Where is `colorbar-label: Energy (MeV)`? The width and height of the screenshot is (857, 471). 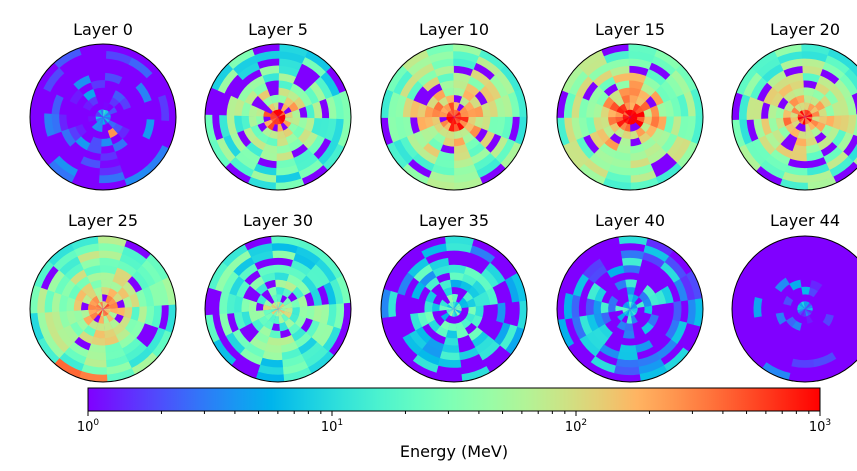 colorbar-label: Energy (MeV) is located at coordinates (454, 451).